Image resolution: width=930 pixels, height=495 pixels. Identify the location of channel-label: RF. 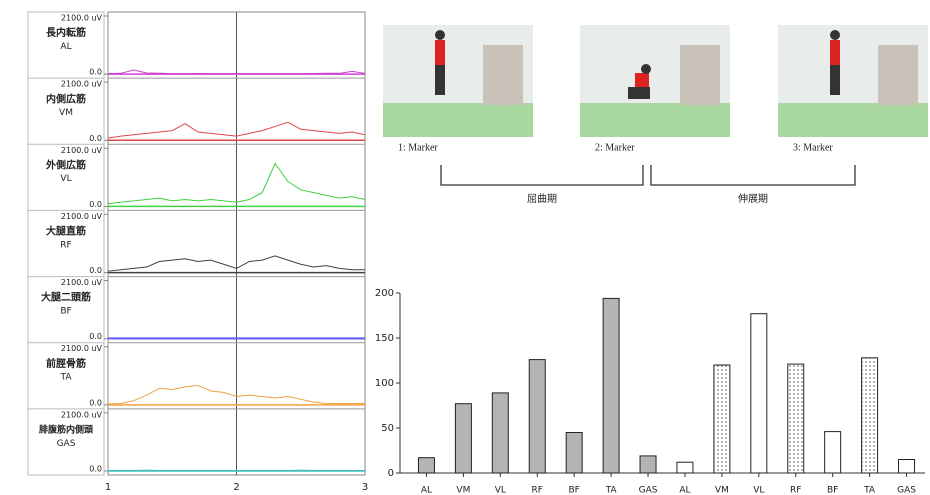
(65, 245).